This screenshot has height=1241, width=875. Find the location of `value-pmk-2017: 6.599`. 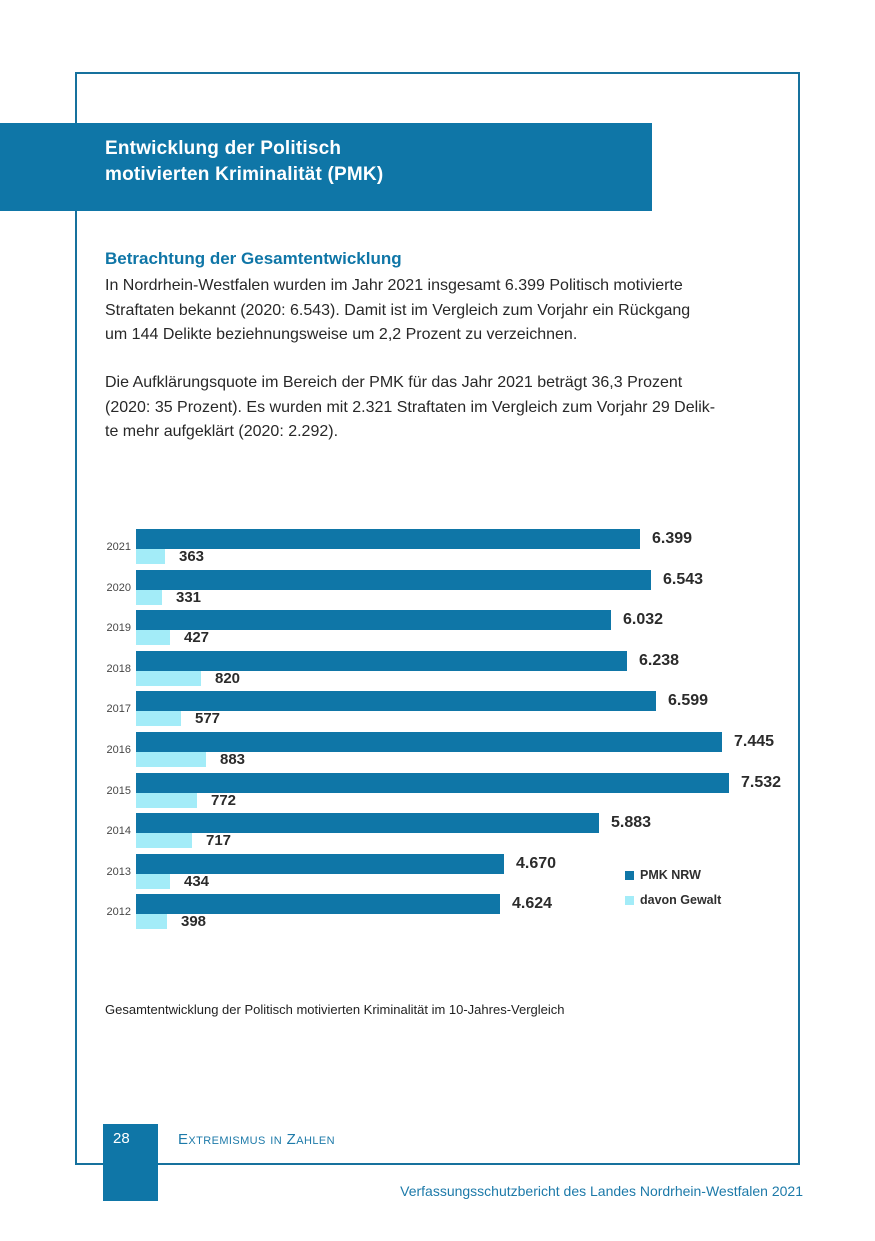

value-pmk-2017: 6.599 is located at coordinates (688, 700).